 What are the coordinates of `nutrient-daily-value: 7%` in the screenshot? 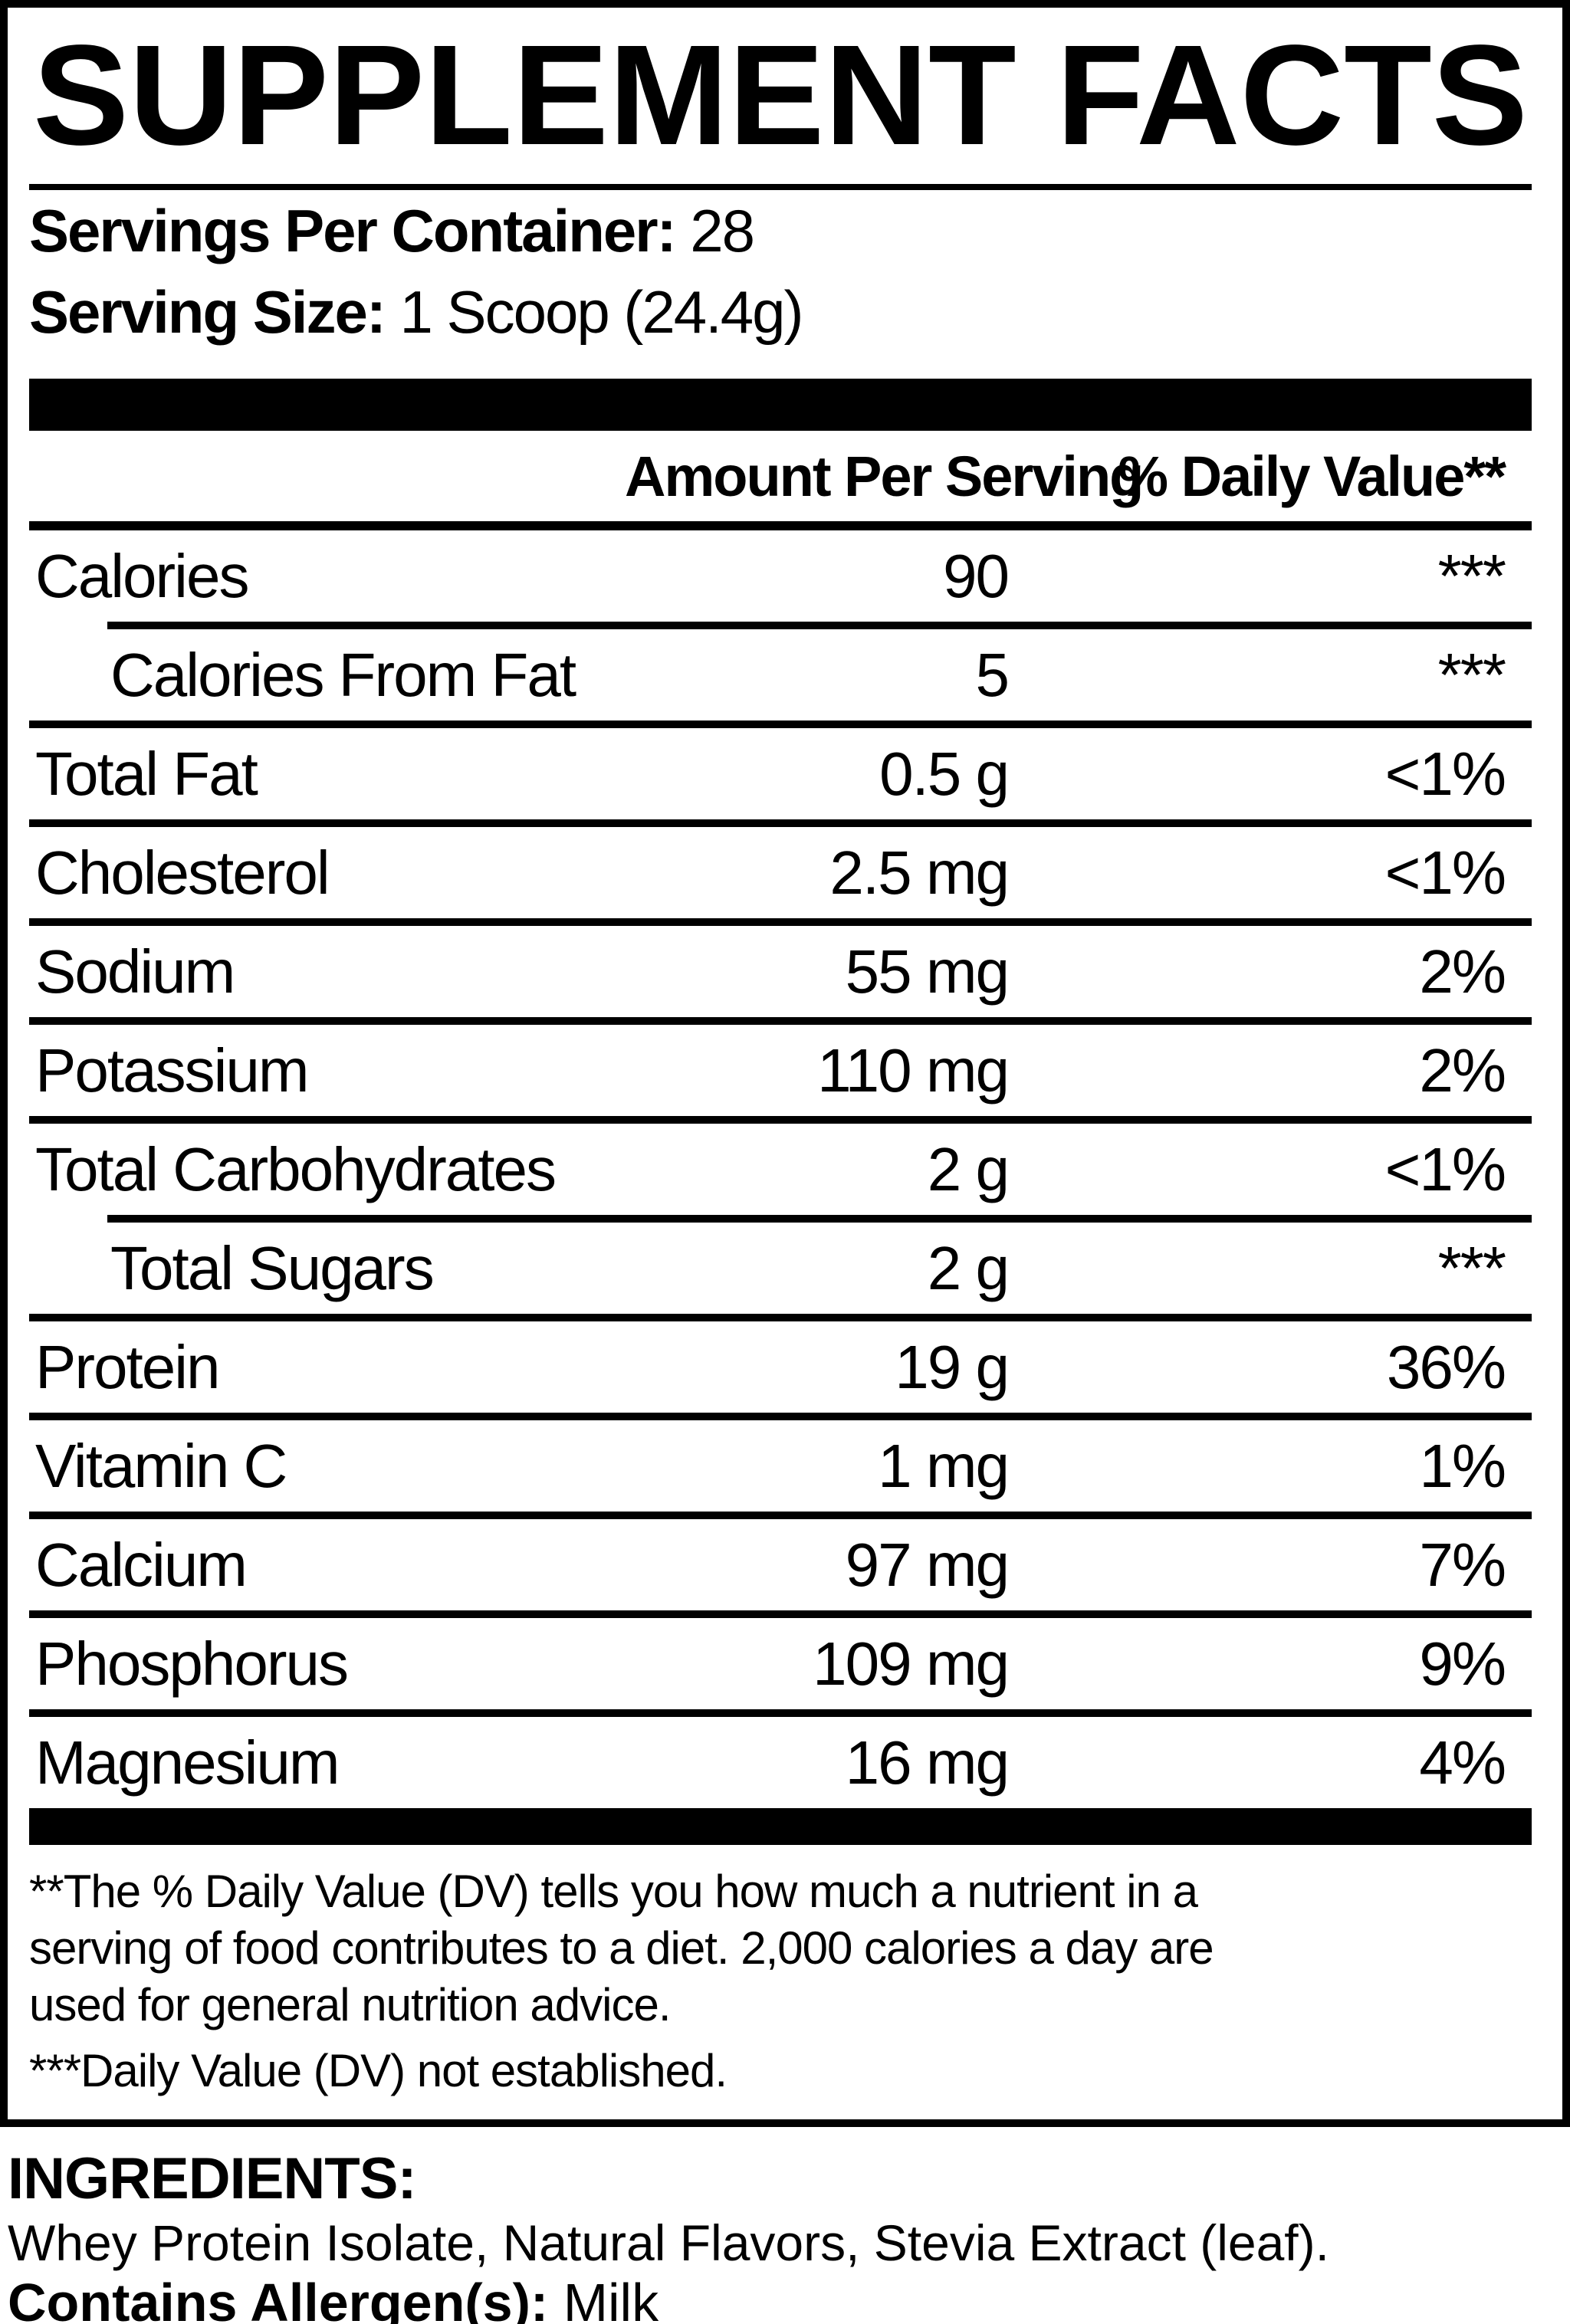 It's located at (1462, 1564).